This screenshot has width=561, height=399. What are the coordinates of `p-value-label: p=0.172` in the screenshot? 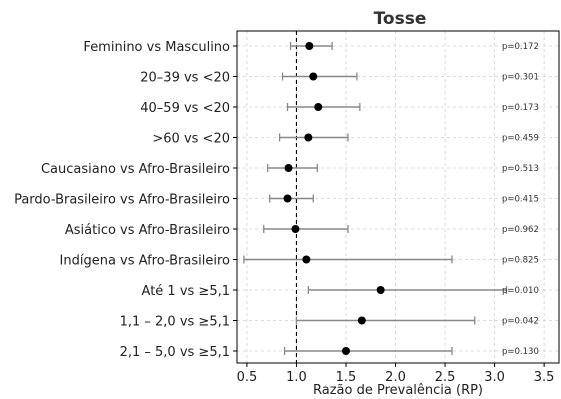 It's located at (520, 47).